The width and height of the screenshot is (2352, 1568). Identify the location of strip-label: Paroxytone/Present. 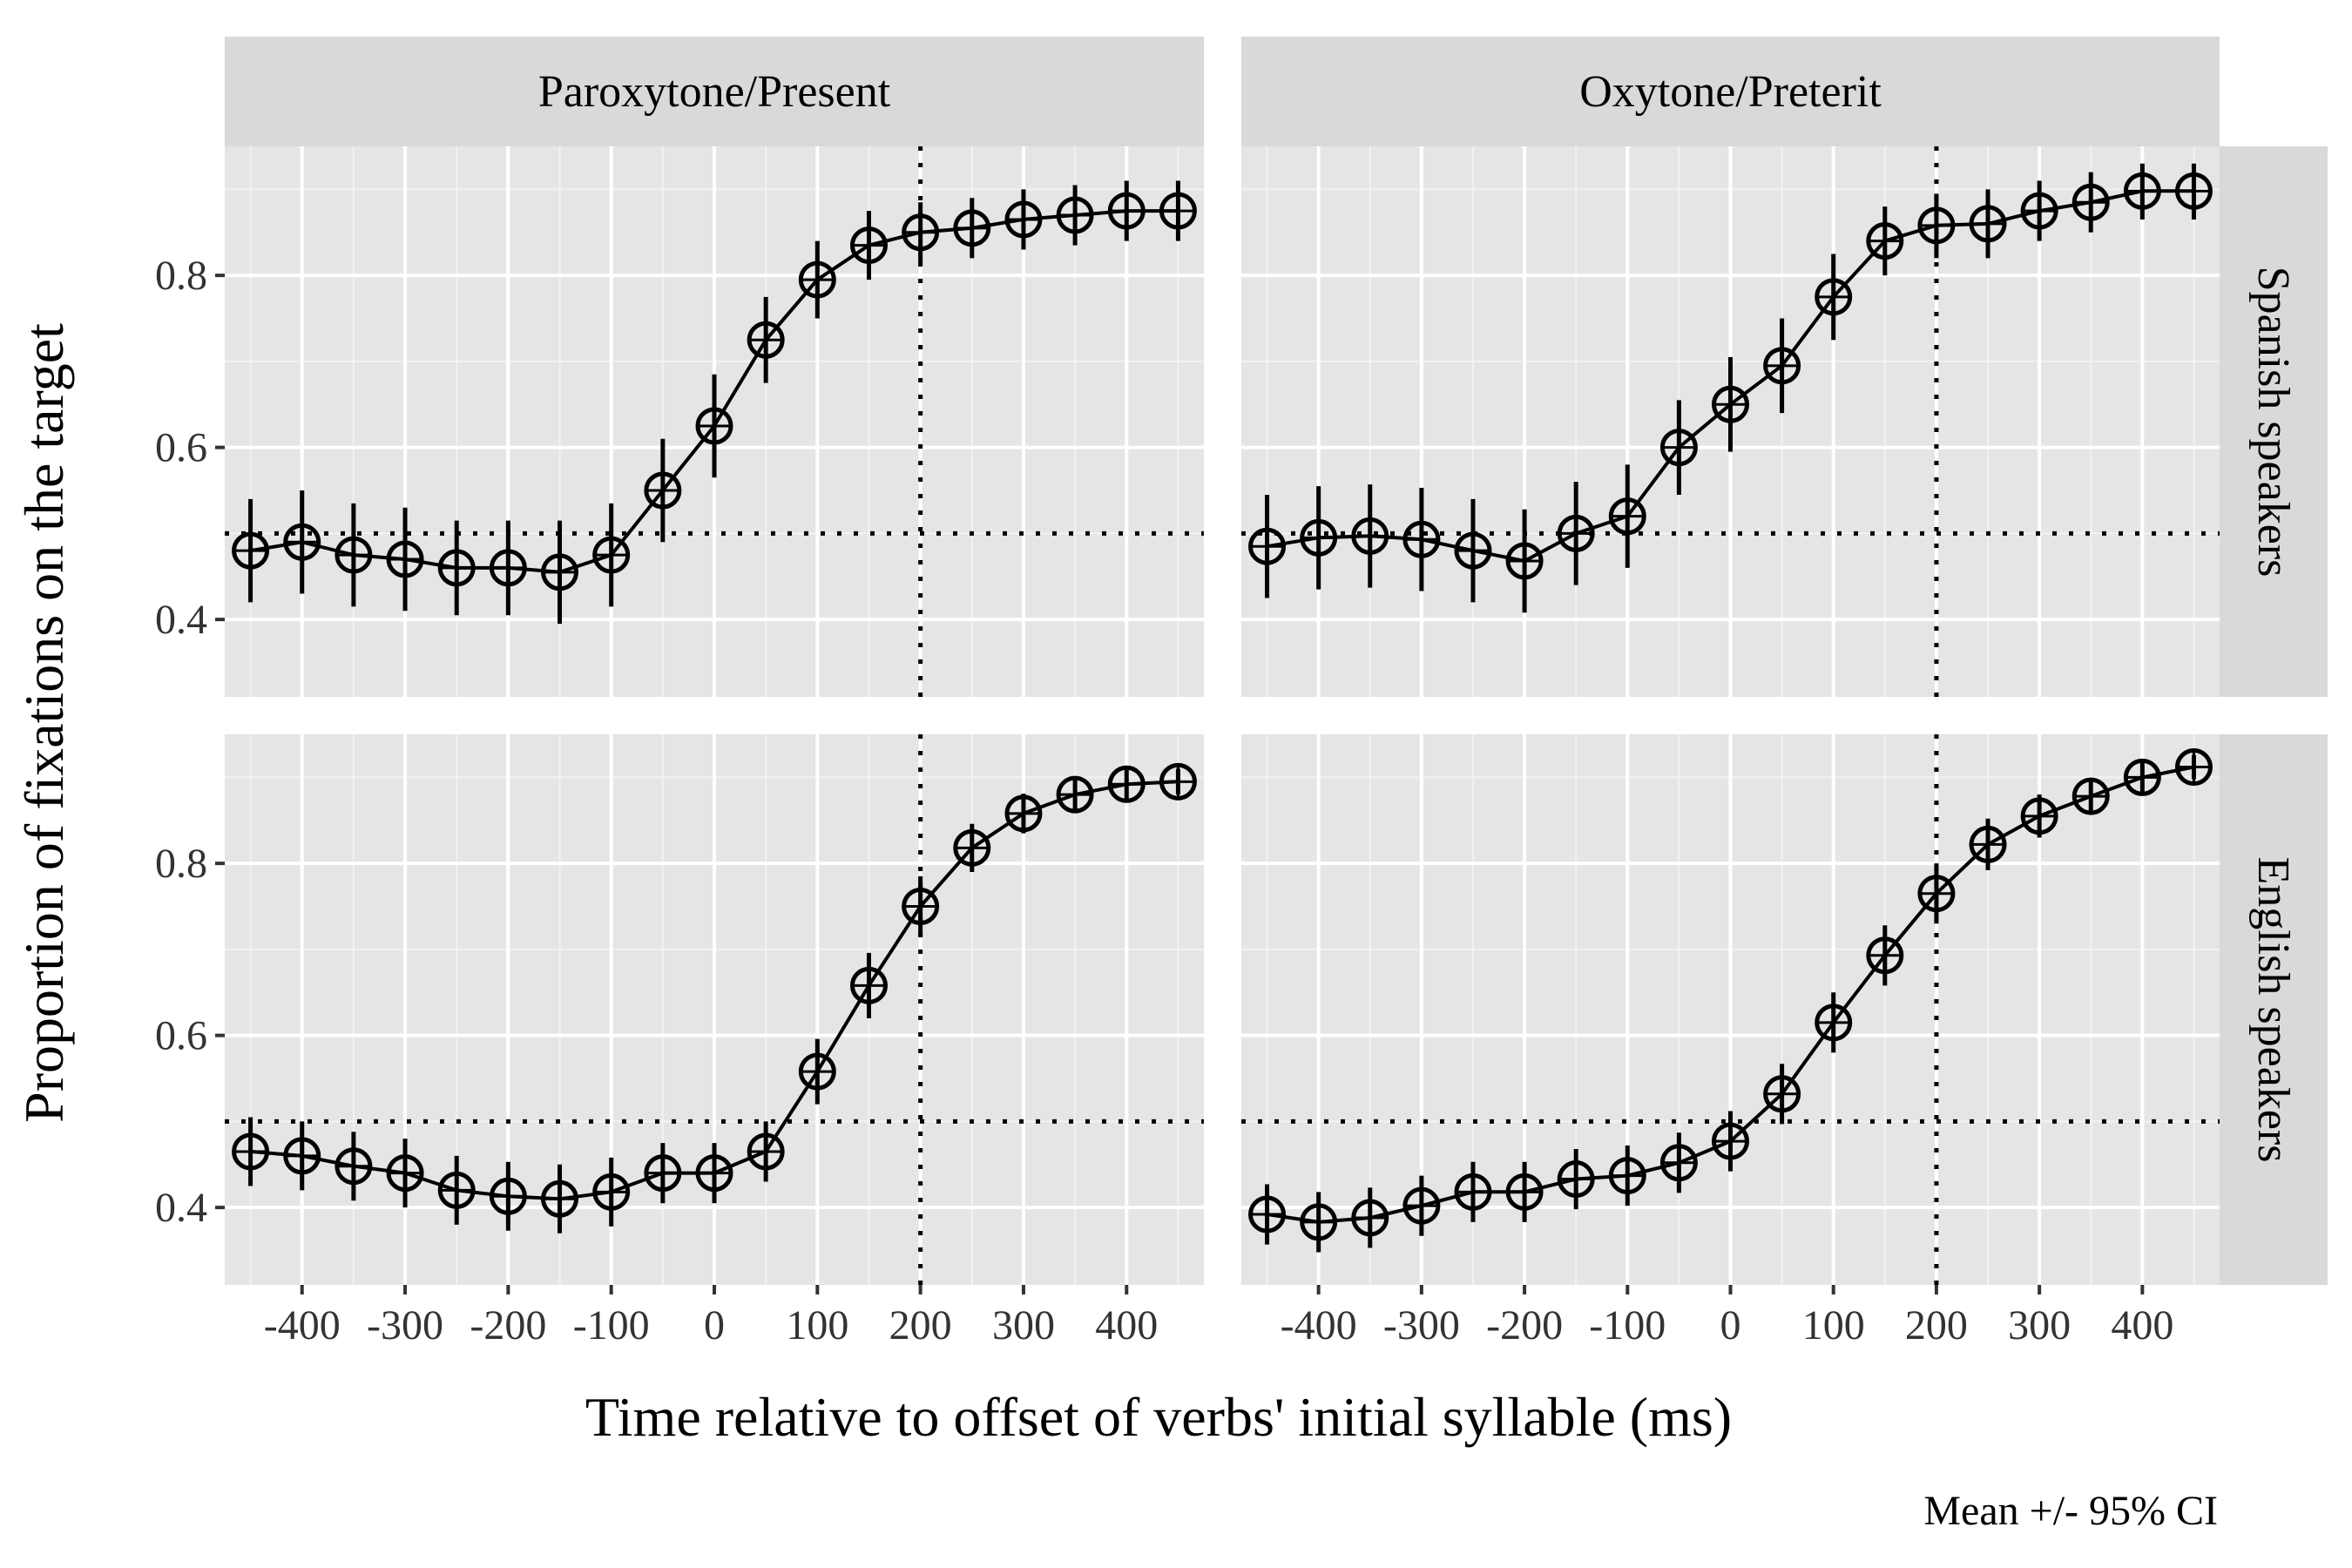
(714, 92).